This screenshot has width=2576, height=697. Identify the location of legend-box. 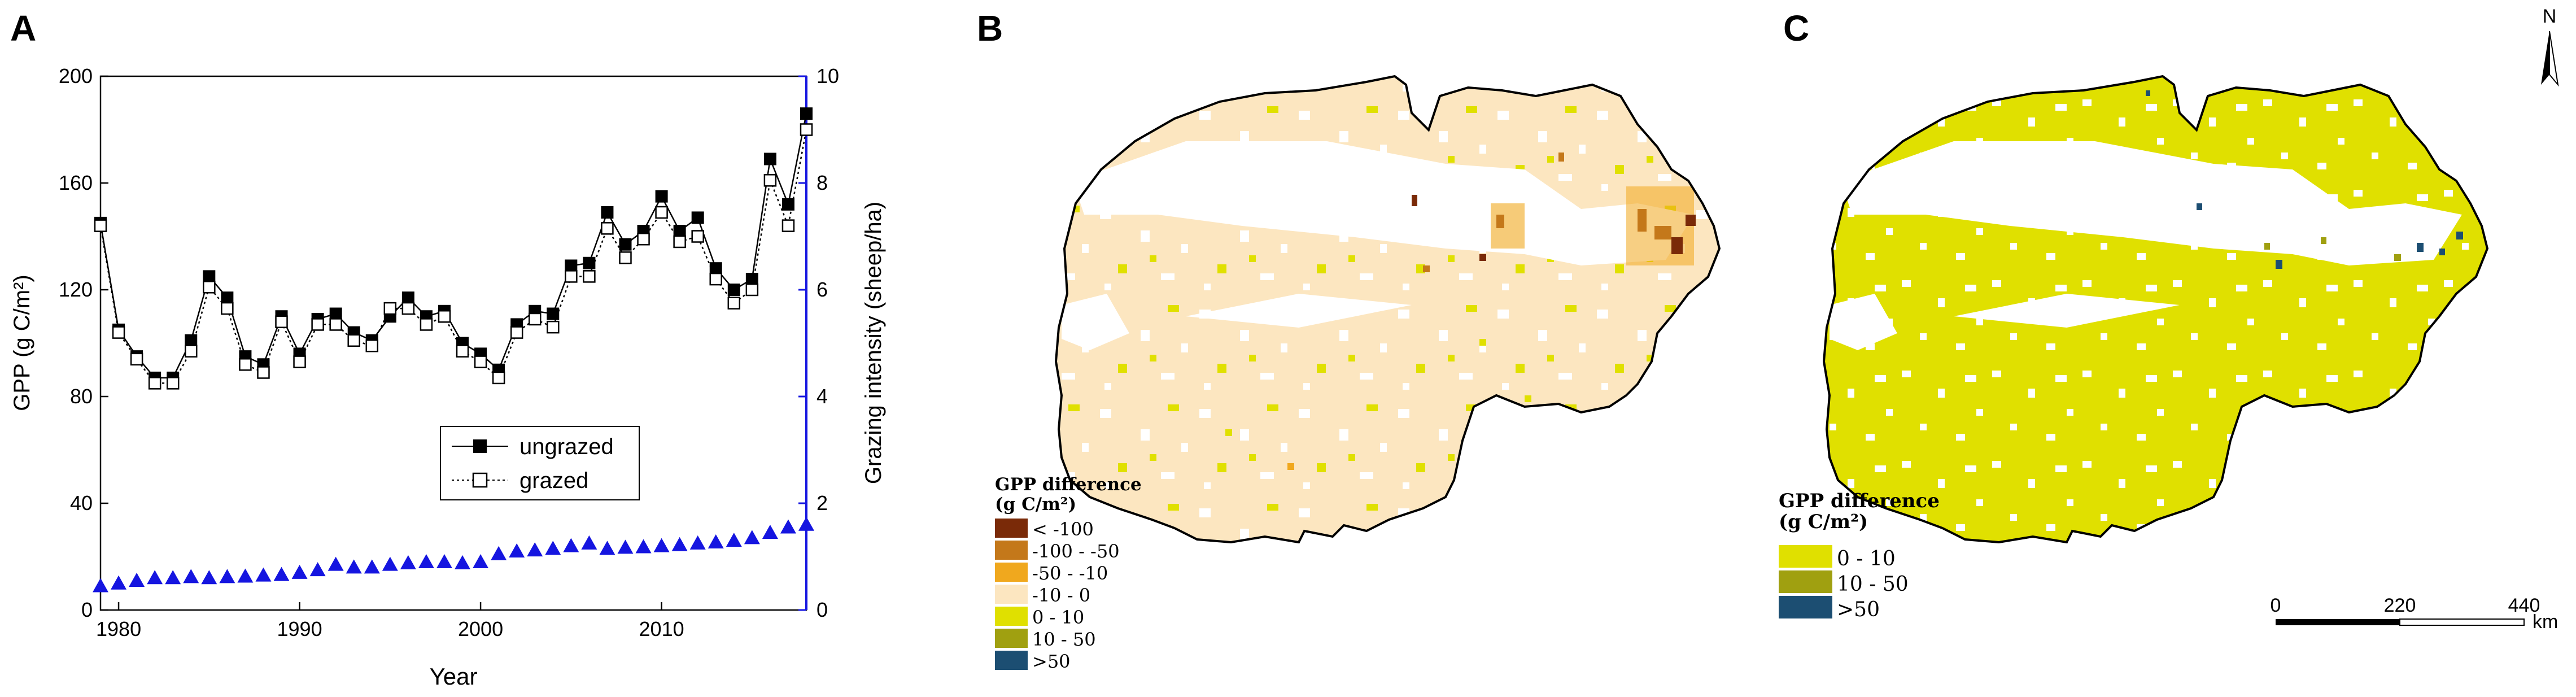
(540, 463).